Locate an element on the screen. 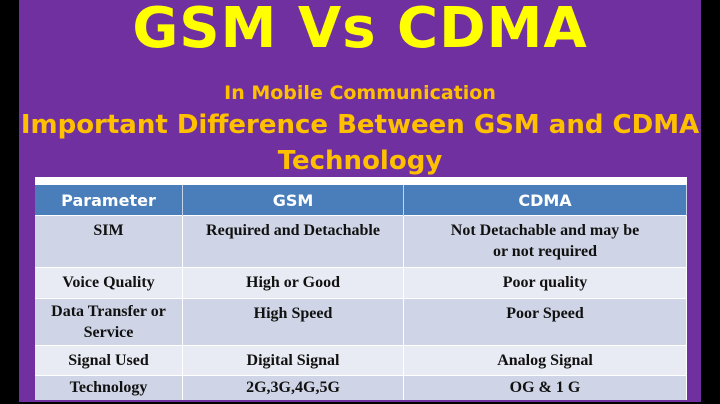 The height and width of the screenshot is (404, 720). table-row: Voice Quality High or Good Poor quality is located at coordinates (361, 283).